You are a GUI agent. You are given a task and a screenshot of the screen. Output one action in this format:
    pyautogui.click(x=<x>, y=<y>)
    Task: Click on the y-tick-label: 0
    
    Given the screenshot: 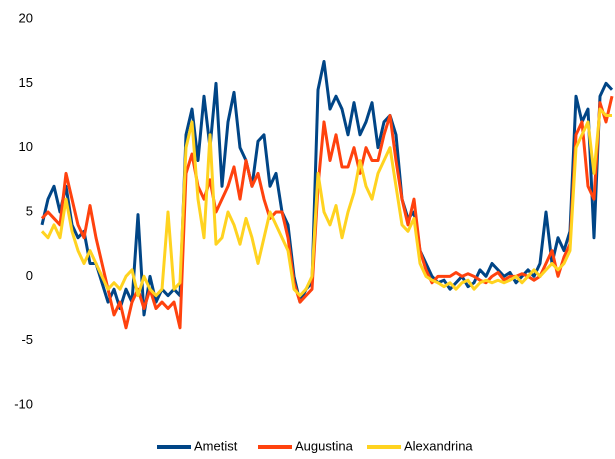 What is the action you would take?
    pyautogui.click(x=29, y=275)
    